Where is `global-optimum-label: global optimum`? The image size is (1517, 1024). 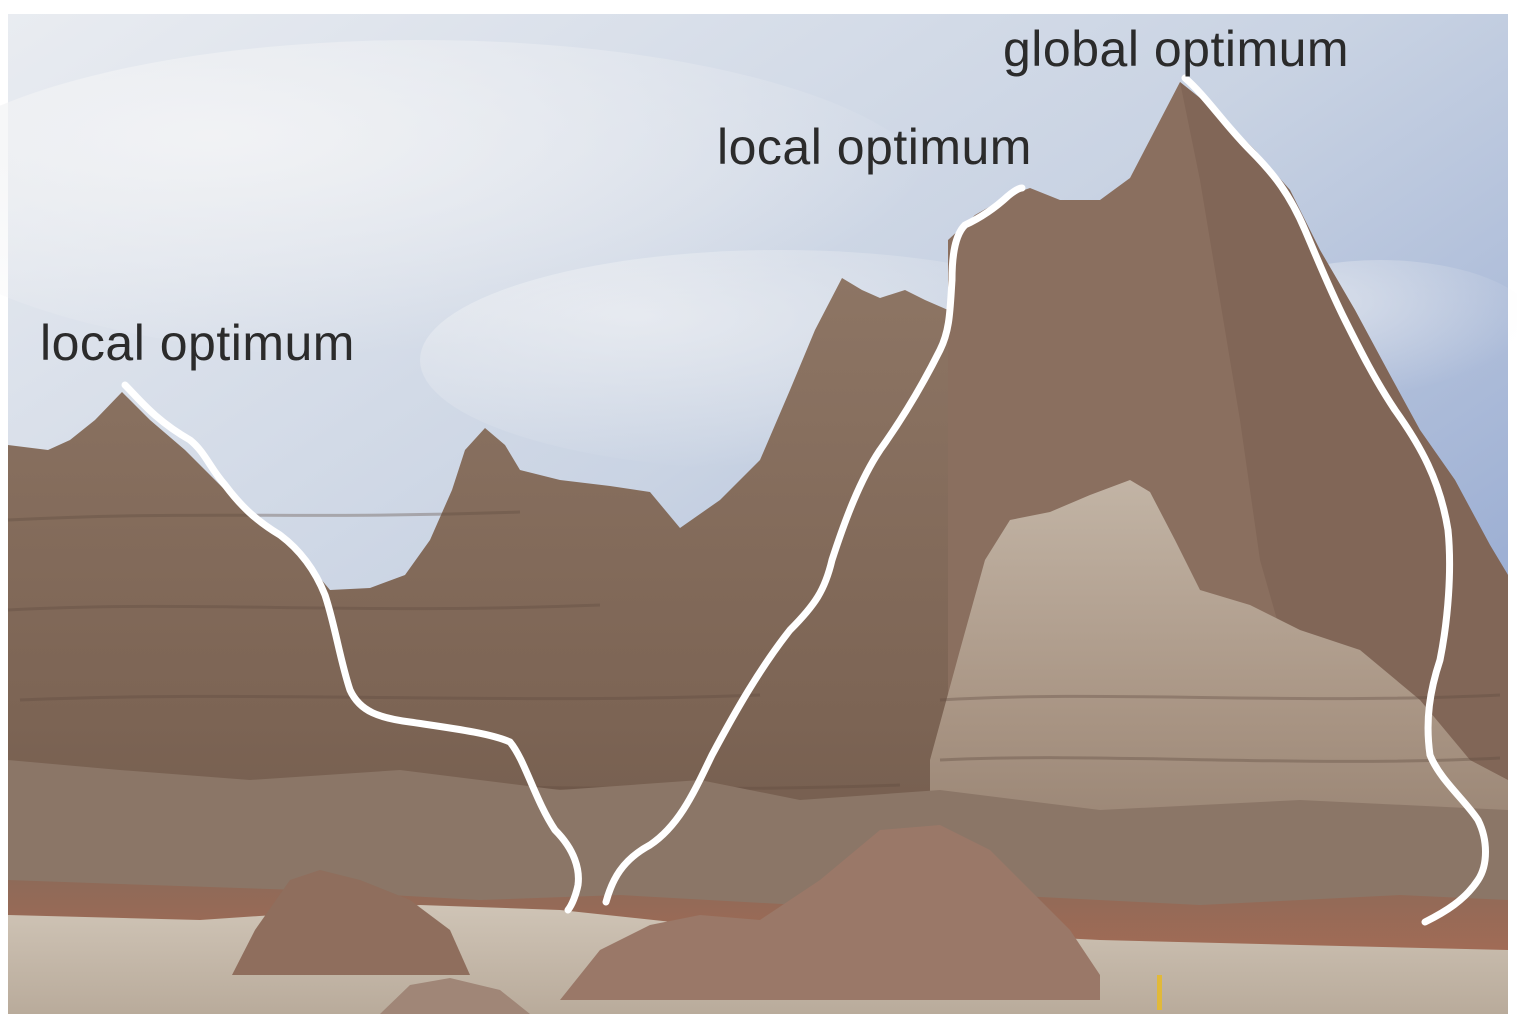 global-optimum-label: global optimum is located at coordinates (1176, 49).